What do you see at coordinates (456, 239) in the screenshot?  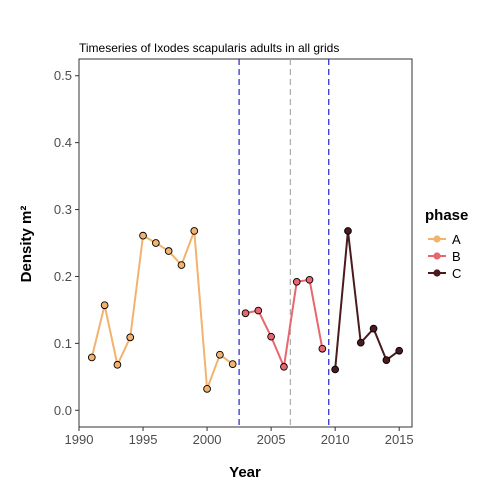 I see `legend-label-A: A` at bounding box center [456, 239].